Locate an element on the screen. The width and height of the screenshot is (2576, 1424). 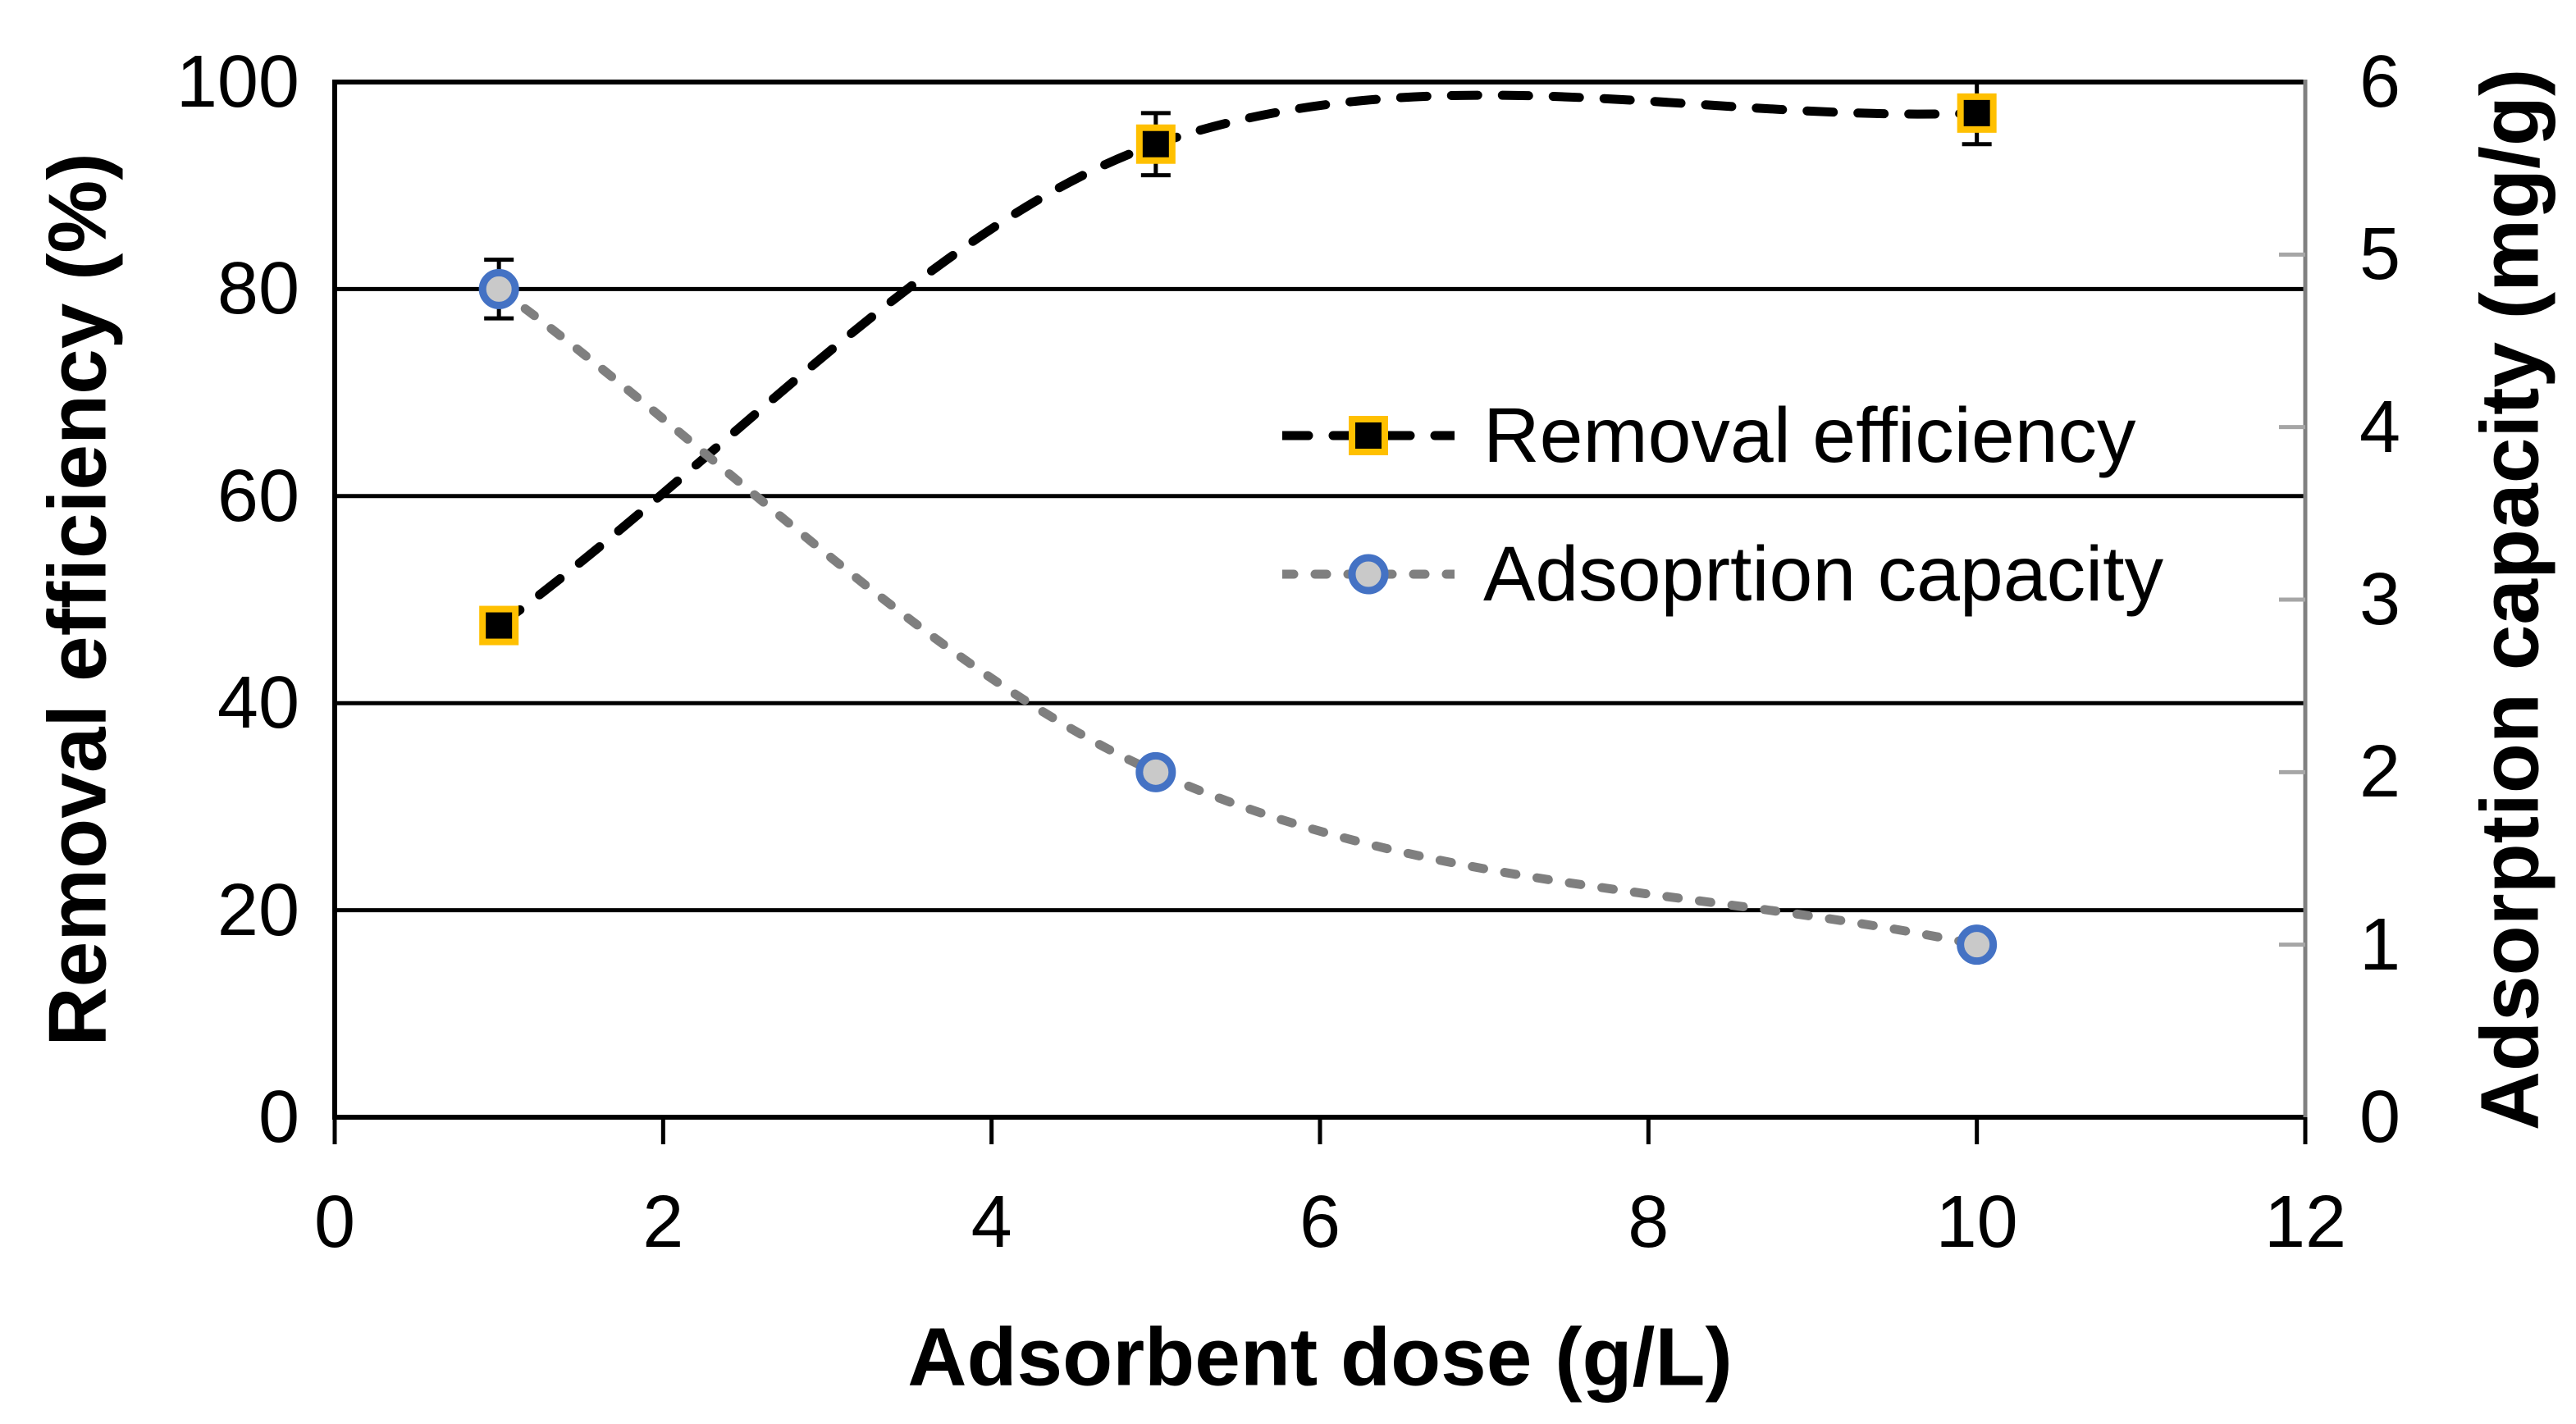
yl-ticks-label: 20 is located at coordinates (258, 911).